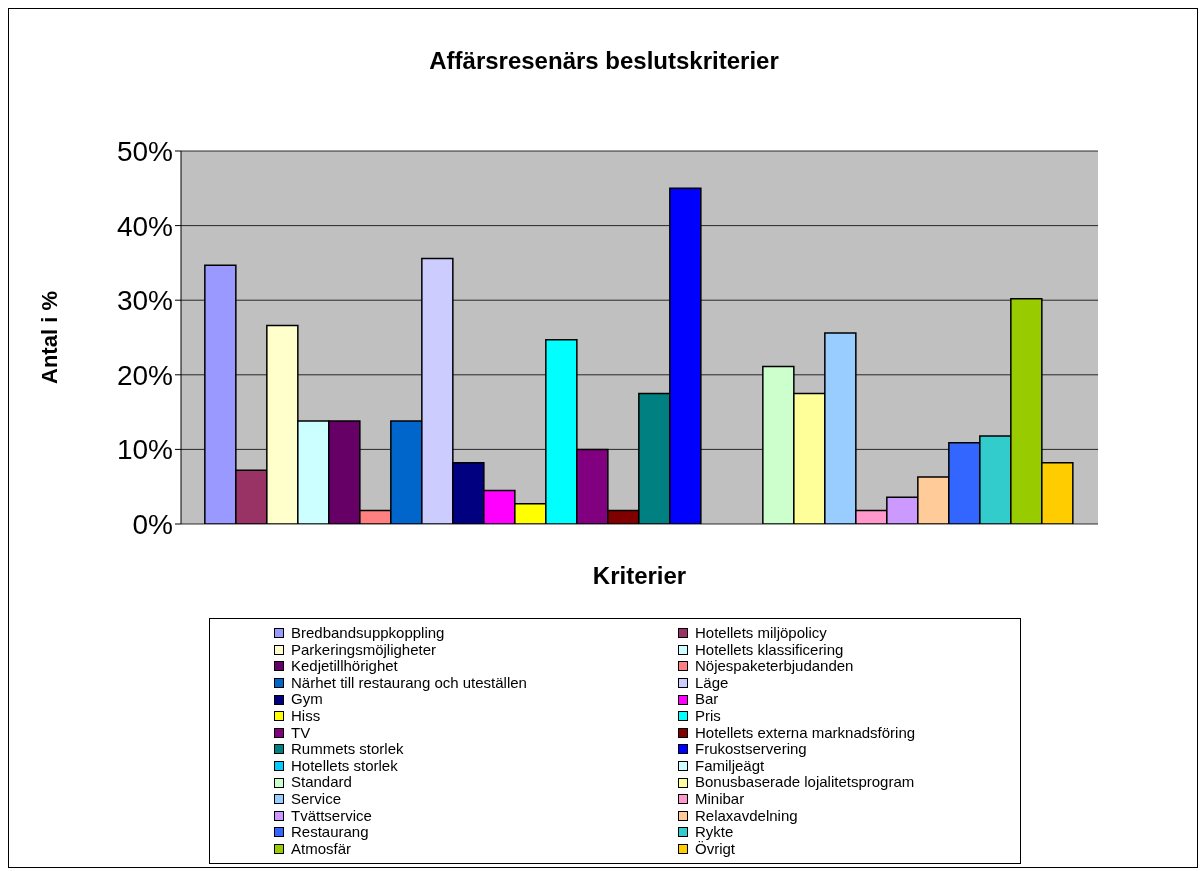 The image size is (1202, 871). I want to click on legend-label: Bredbandsuppkoppling, so click(368, 633).